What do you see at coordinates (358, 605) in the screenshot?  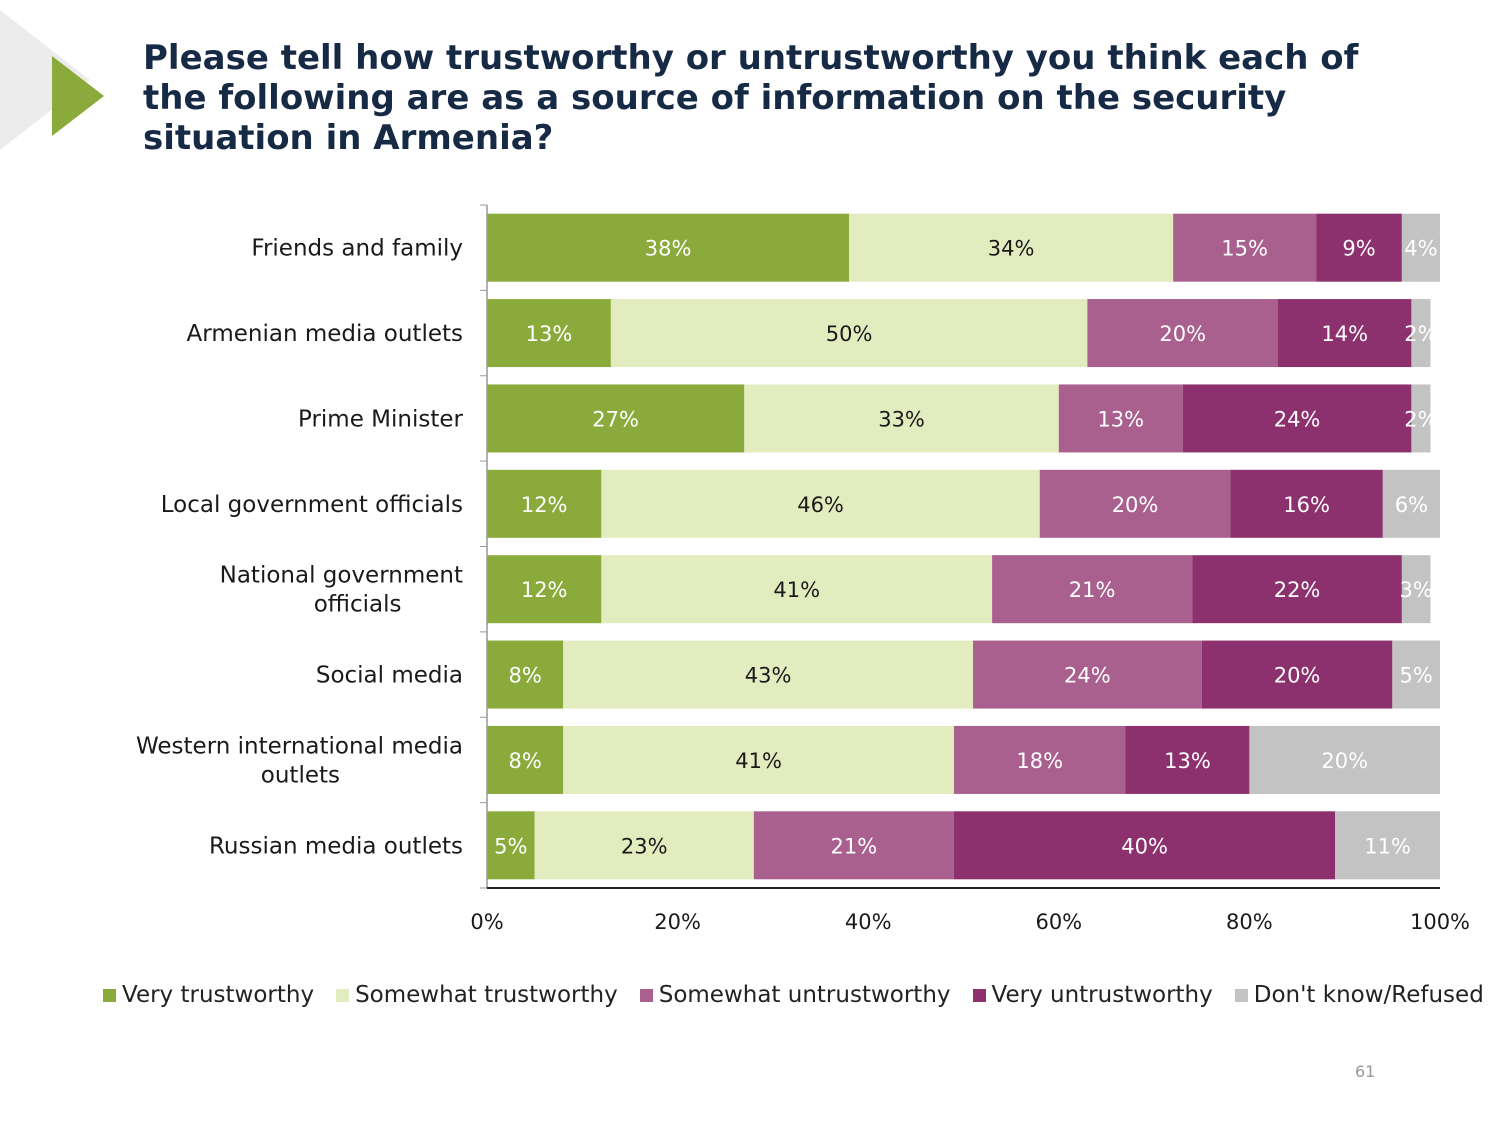 I see `category-label: officials` at bounding box center [358, 605].